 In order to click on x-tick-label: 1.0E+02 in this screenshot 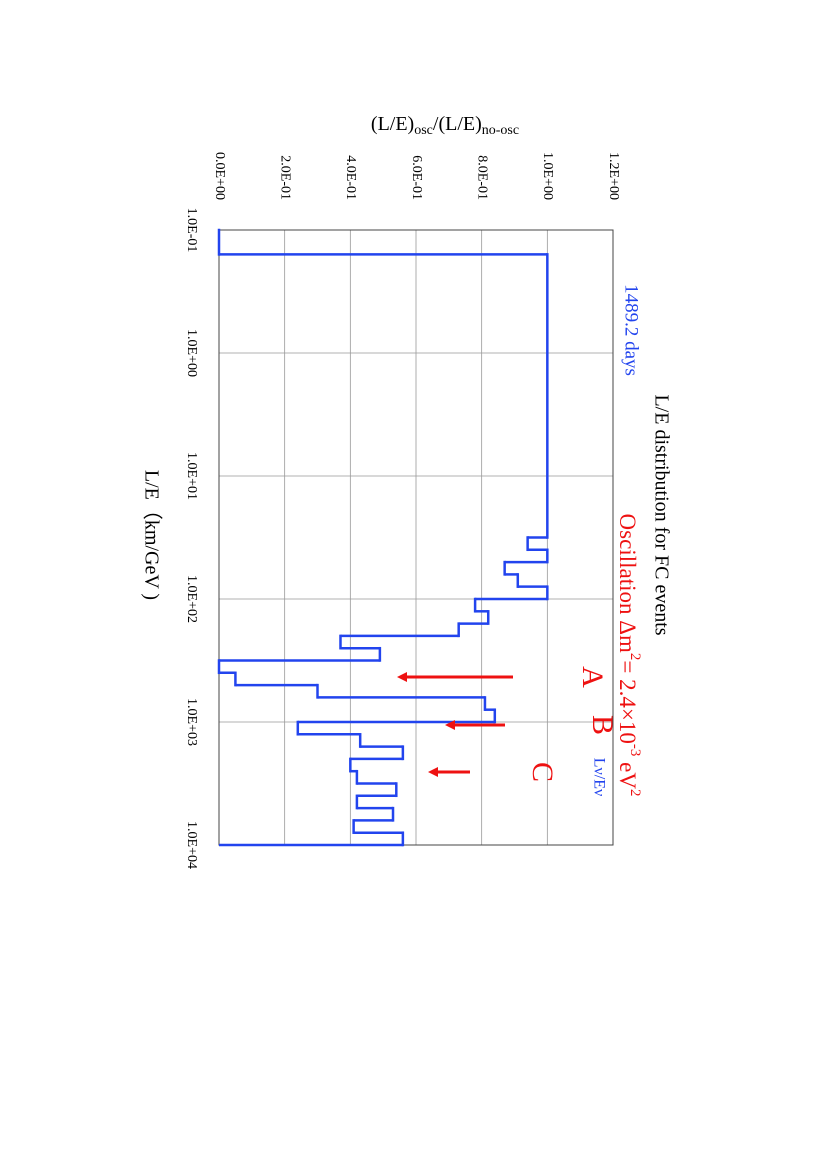, I will do `click(191, 599)`.